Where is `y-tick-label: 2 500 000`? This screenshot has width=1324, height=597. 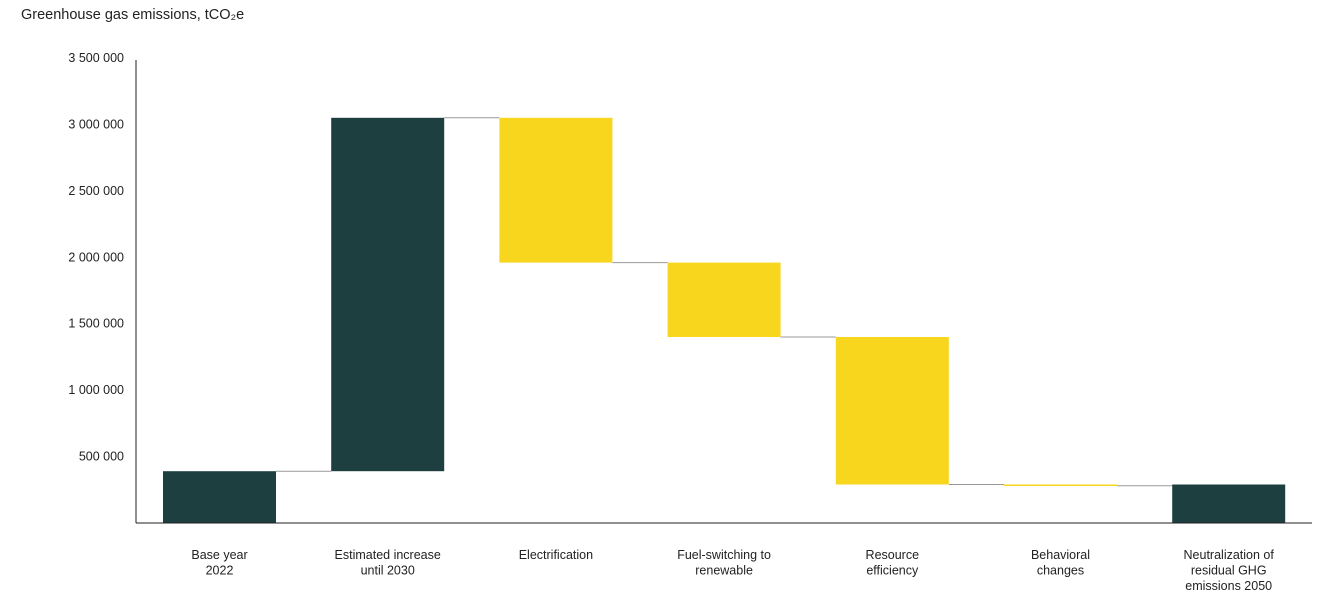 y-tick-label: 2 500 000 is located at coordinates (96, 191).